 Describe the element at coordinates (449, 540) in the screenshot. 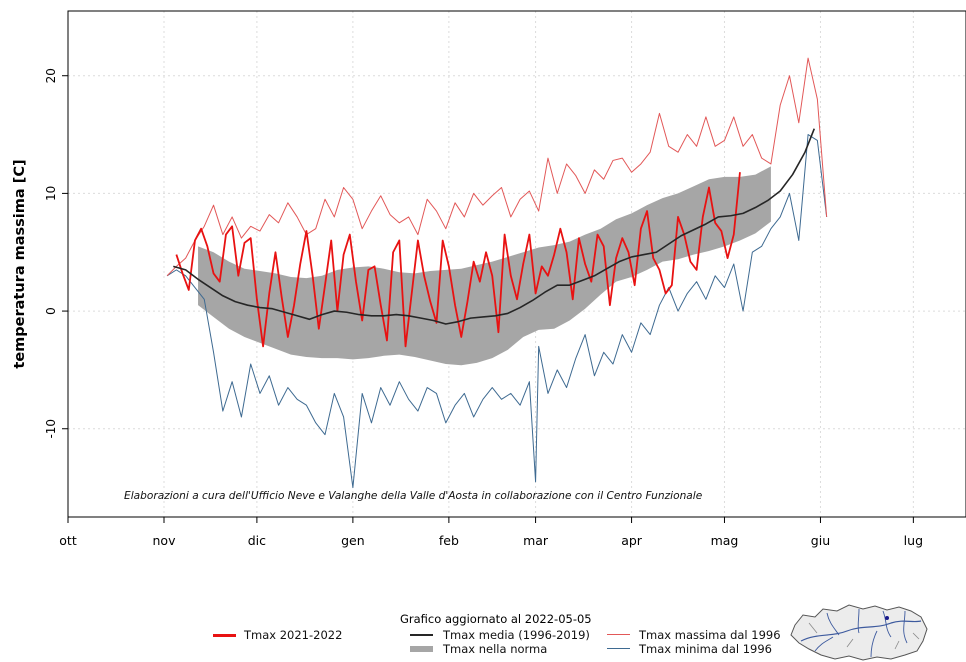

I see `x-tick-label: feb` at that location.